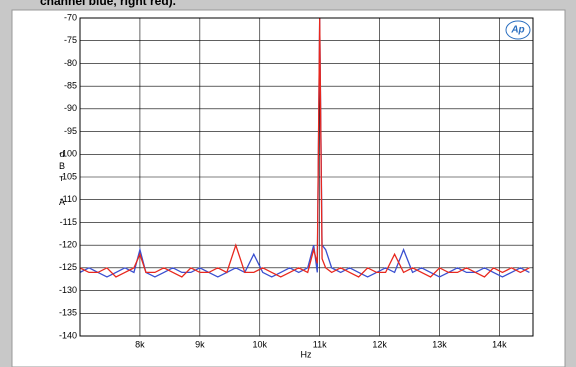 This screenshot has height=367, width=576. I want to click on logo: Ap, so click(517, 30).